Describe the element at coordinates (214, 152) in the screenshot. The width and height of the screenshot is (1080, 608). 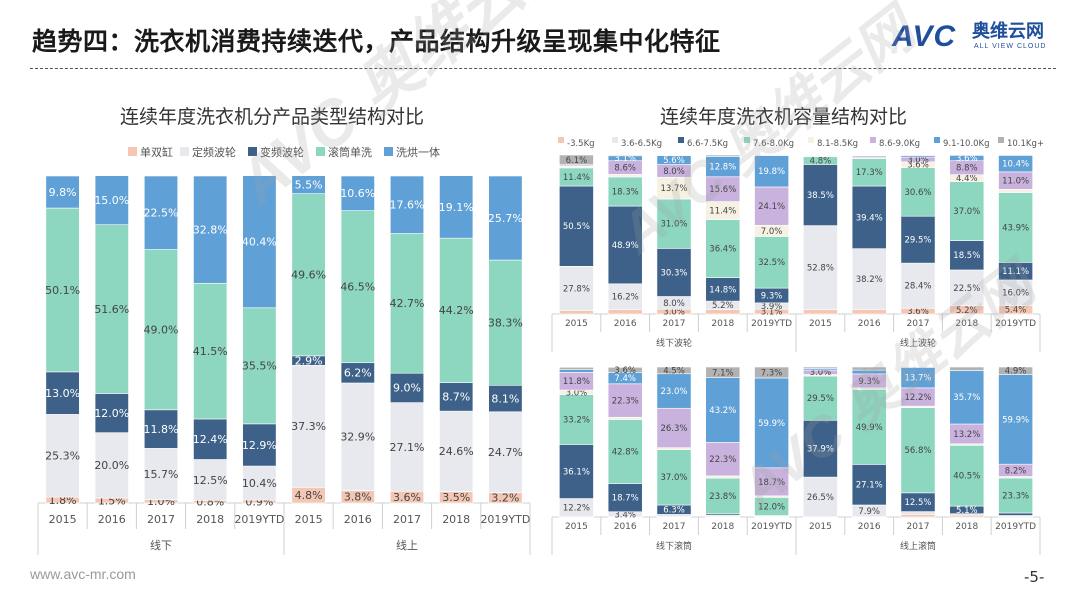
I see `legend-label-2: 定频波轮` at that location.